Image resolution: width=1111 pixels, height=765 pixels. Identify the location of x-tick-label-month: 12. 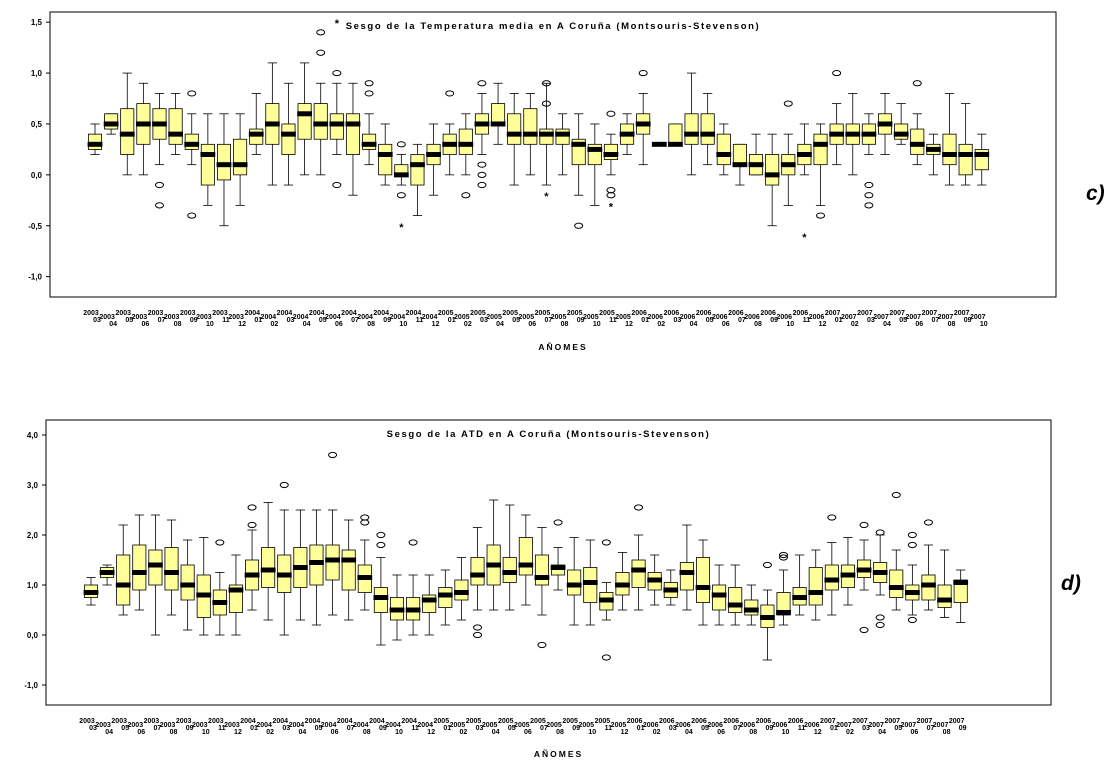
(818, 732).